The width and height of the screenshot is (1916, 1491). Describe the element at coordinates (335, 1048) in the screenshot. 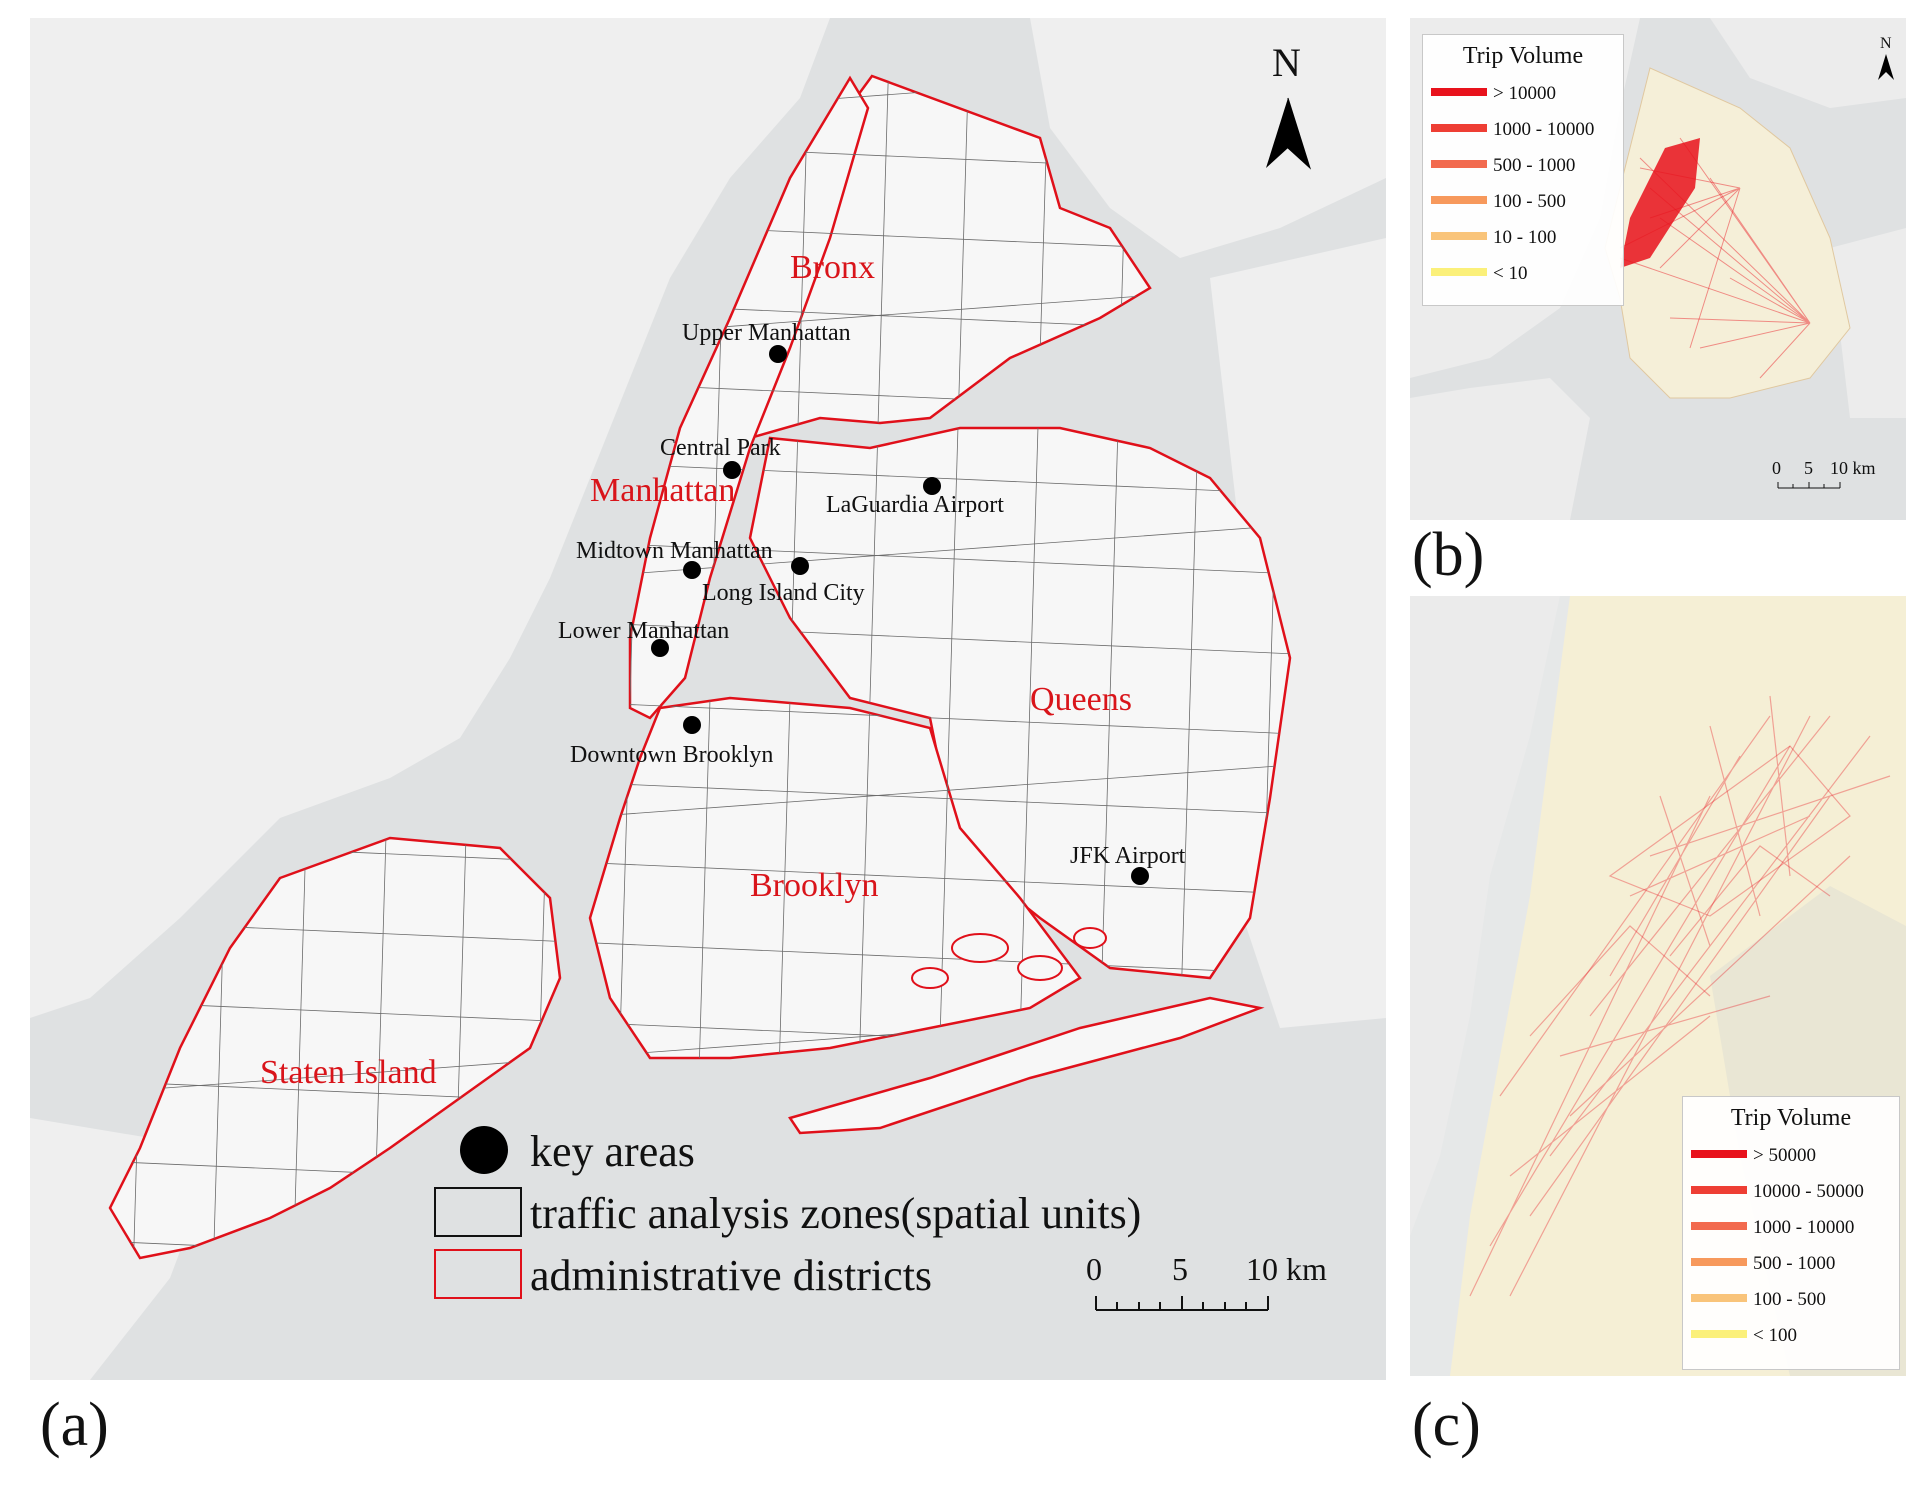

I see `staten-island-outline` at that location.